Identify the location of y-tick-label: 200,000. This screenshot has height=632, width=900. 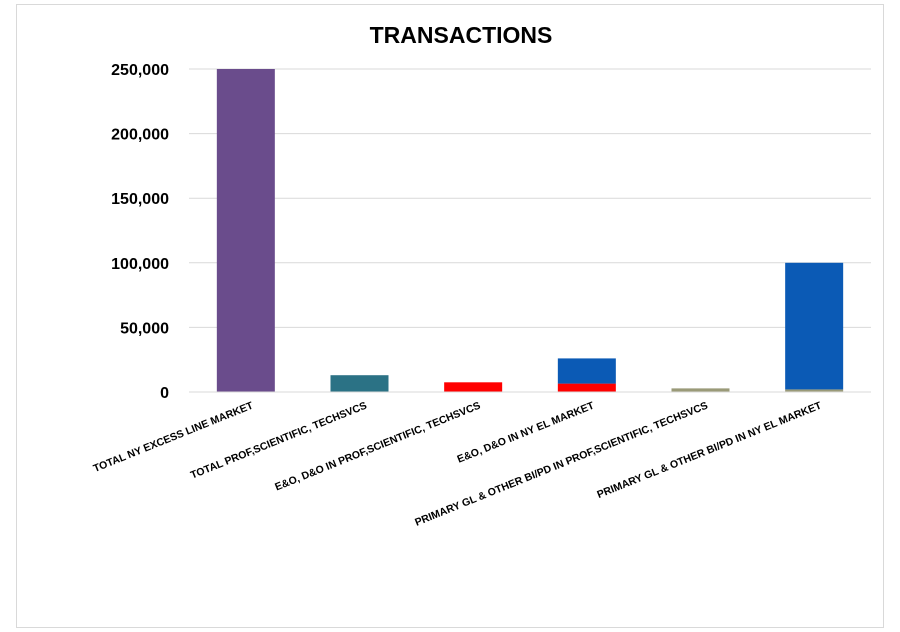
(140, 135).